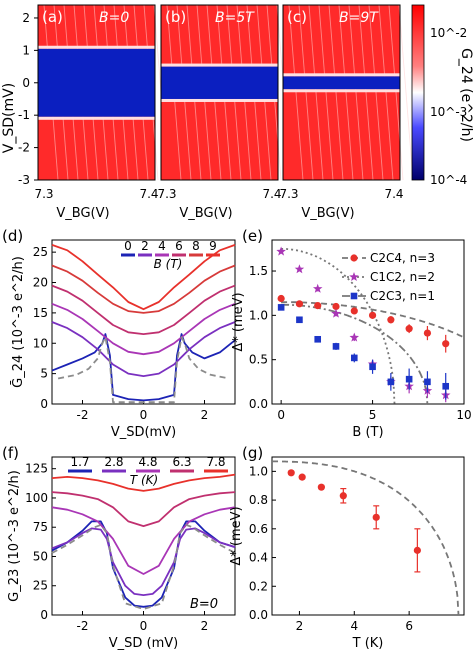 This screenshot has width=474, height=653. What do you see at coordinates (252, 453) in the screenshot?
I see `panel-label-g: (g)` at bounding box center [252, 453].